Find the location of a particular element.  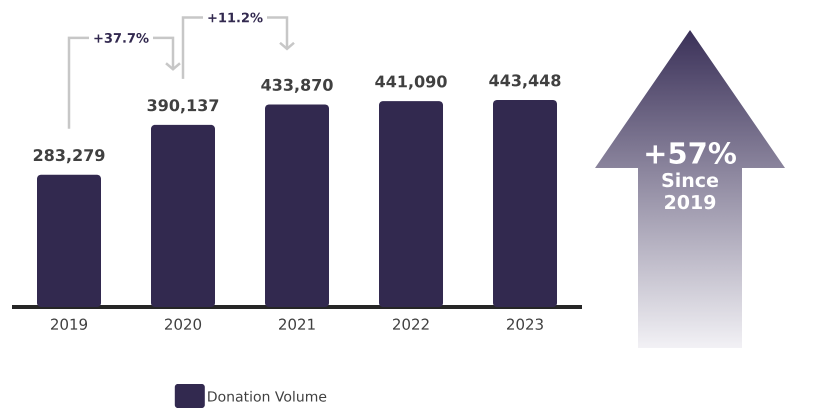

text: +57% is located at coordinates (691, 153).